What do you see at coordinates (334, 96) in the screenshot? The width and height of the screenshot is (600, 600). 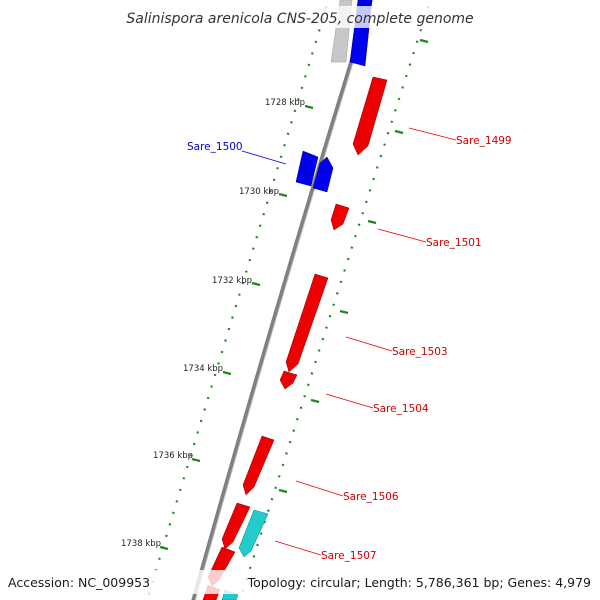 I see `forward-strand-genes` at bounding box center [334, 96].